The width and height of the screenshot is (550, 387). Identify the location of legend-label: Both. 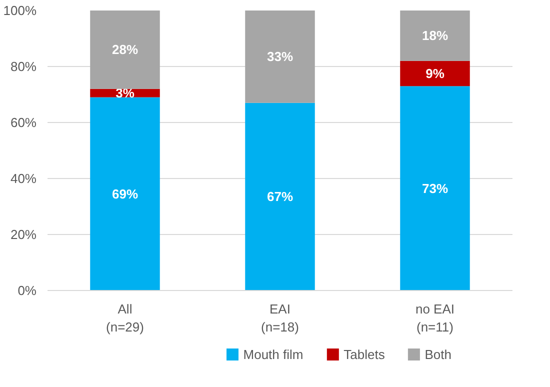
(438, 354).